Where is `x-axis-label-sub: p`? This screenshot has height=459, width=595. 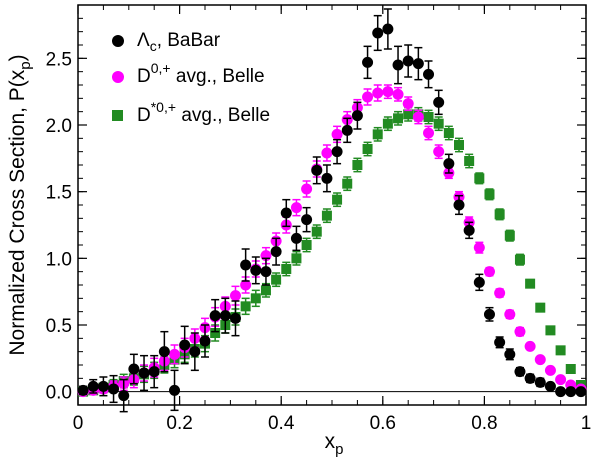 x-axis-label-sub: p is located at coordinates (339, 449).